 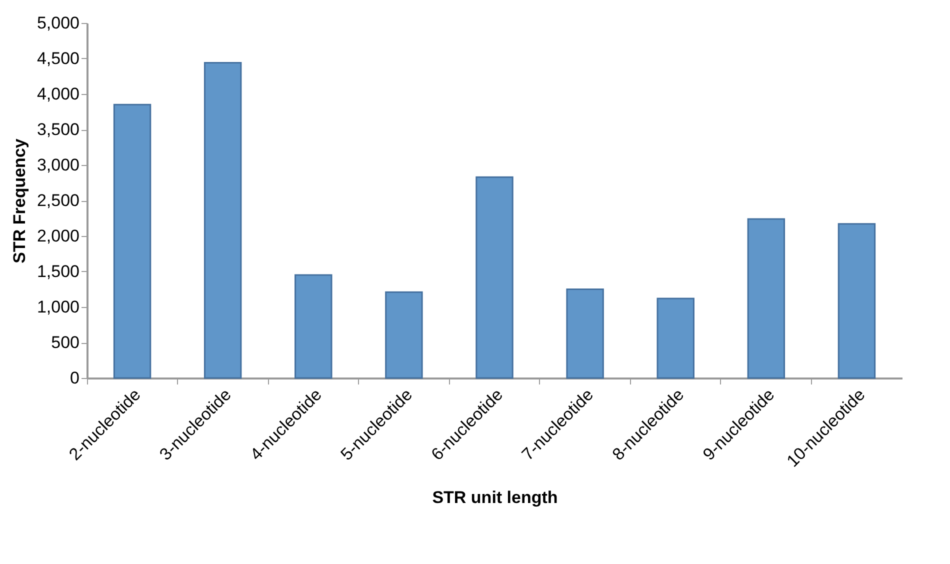 I want to click on y-tick-label: 500, so click(x=65, y=342).